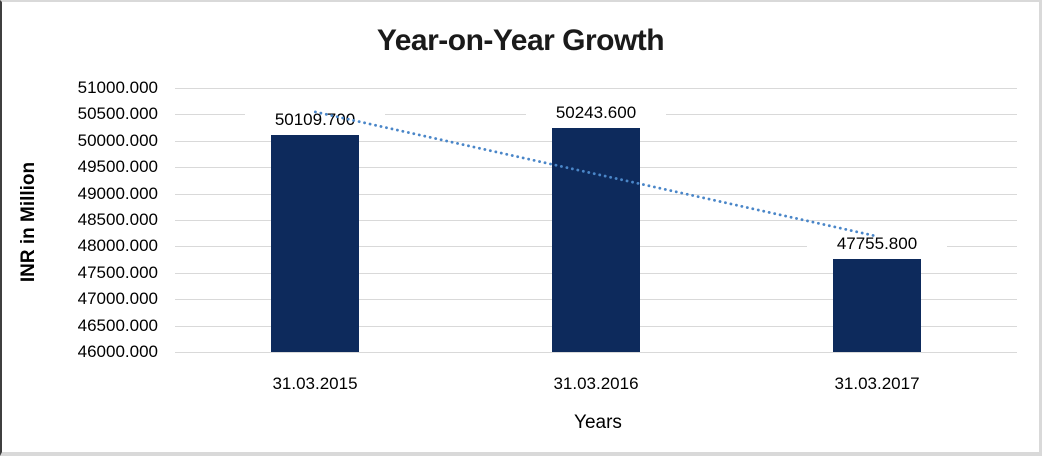 Image resolution: width=1042 pixels, height=456 pixels. Describe the element at coordinates (596, 240) in the screenshot. I see `bar-31.03.2016` at that location.